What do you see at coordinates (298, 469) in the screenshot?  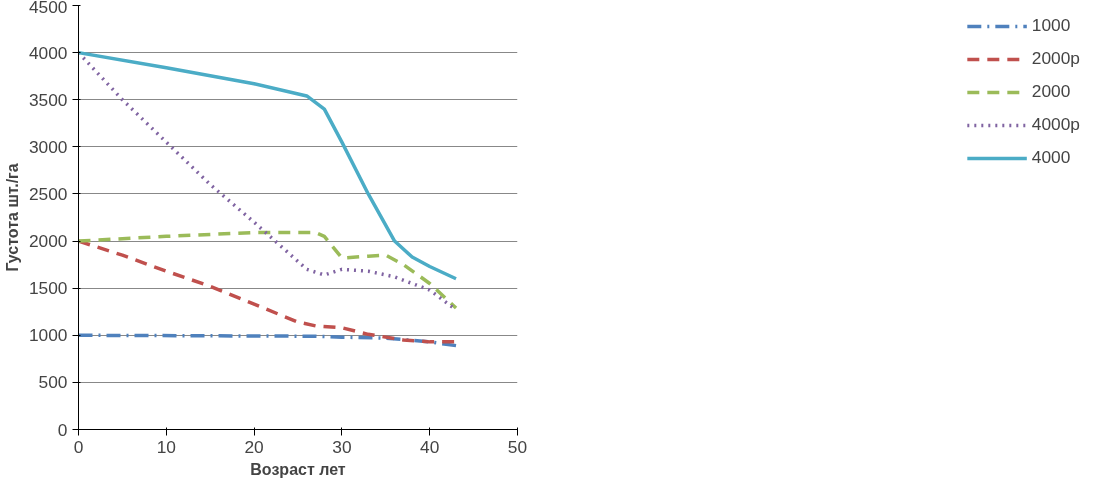 I see `x-axis-title: Возраст лет` at bounding box center [298, 469].